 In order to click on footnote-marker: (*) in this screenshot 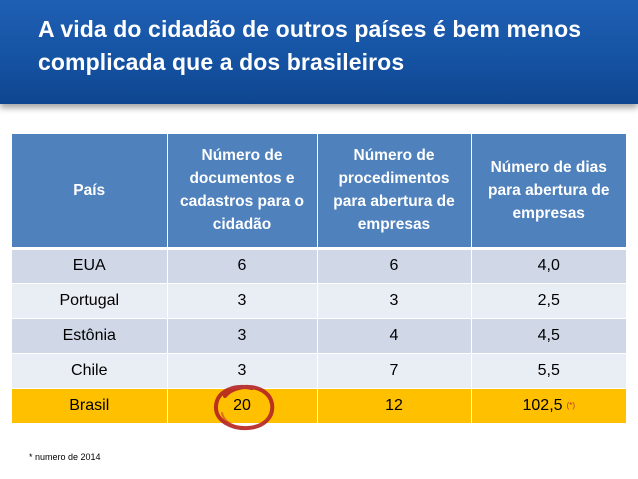, I will do `click(570, 405)`.